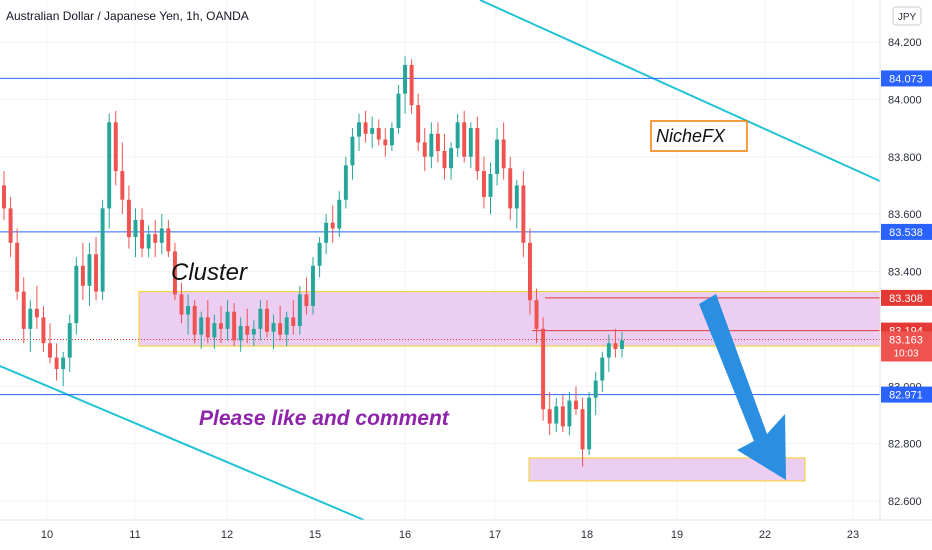  What do you see at coordinates (495, 535) in the screenshot?
I see `x-tick-label: 17` at bounding box center [495, 535].